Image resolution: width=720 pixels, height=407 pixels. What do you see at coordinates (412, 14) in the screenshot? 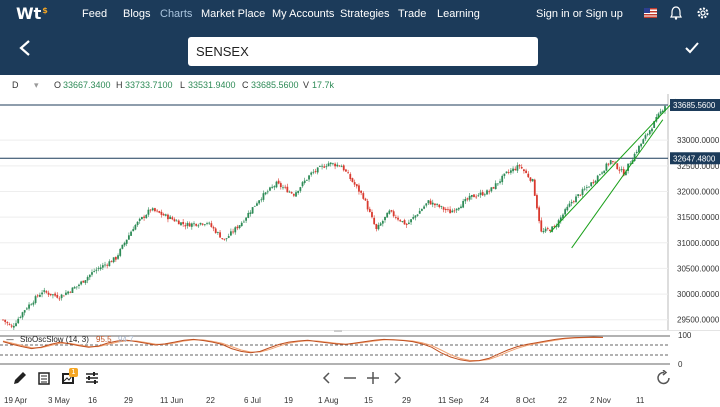
I see `nav-trade: Trade` at bounding box center [412, 14].